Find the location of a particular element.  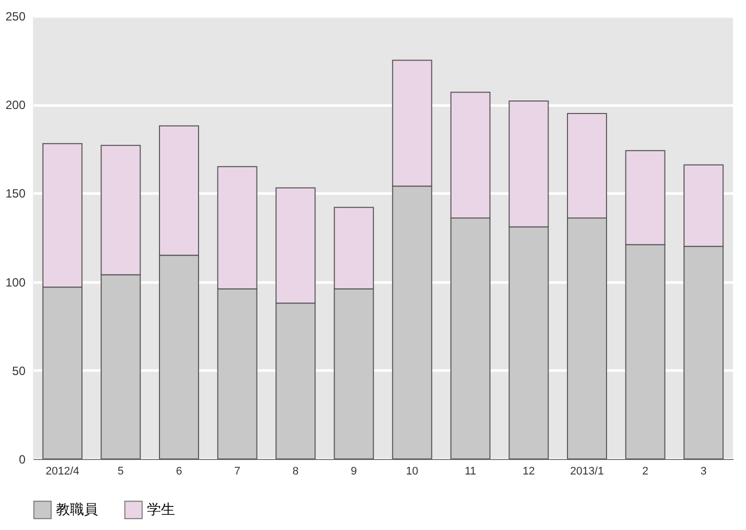

x-tick-label: 2013/1 is located at coordinates (587, 472).